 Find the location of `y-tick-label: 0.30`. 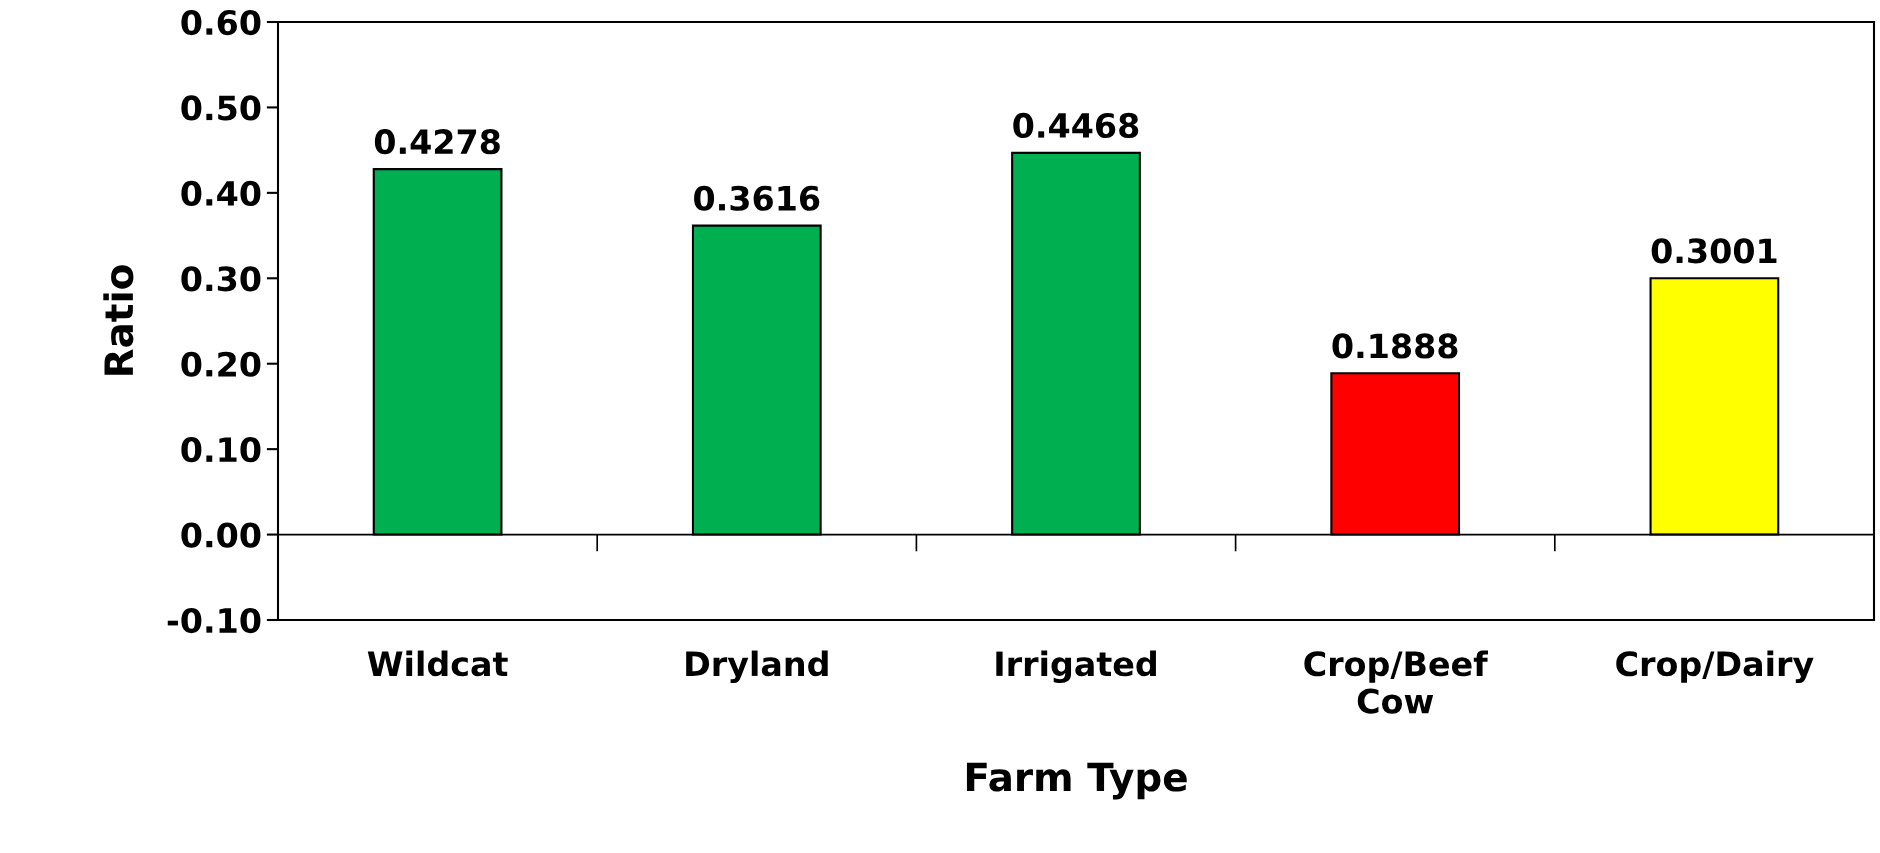

y-tick-label: 0.30 is located at coordinates (221, 279).